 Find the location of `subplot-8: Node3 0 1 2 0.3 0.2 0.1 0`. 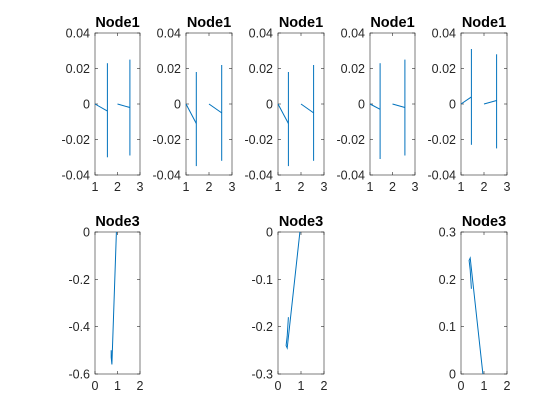

subplot-8: Node3 0 1 2 0.3 0.2 0.1 0 is located at coordinates (475, 303).